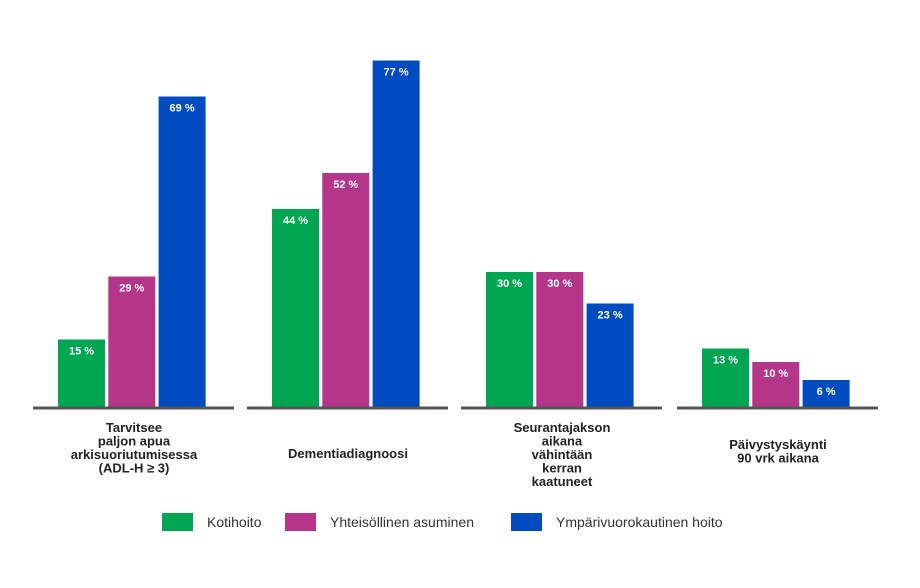  What do you see at coordinates (778, 458) in the screenshot?
I see `category-label: 90 vrk aikana` at bounding box center [778, 458].